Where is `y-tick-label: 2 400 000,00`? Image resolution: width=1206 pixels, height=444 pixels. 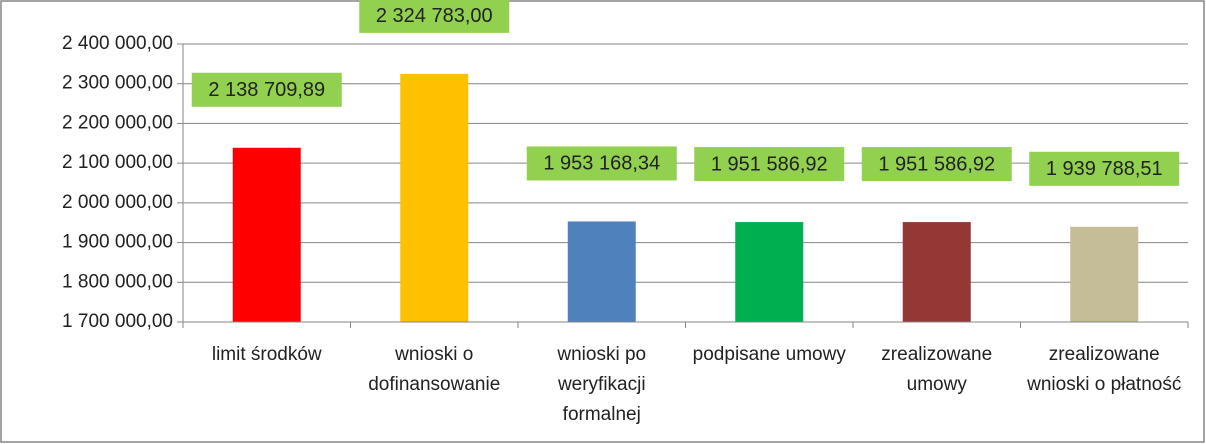
y-tick-label: 2 400 000,00 is located at coordinates (117, 43).